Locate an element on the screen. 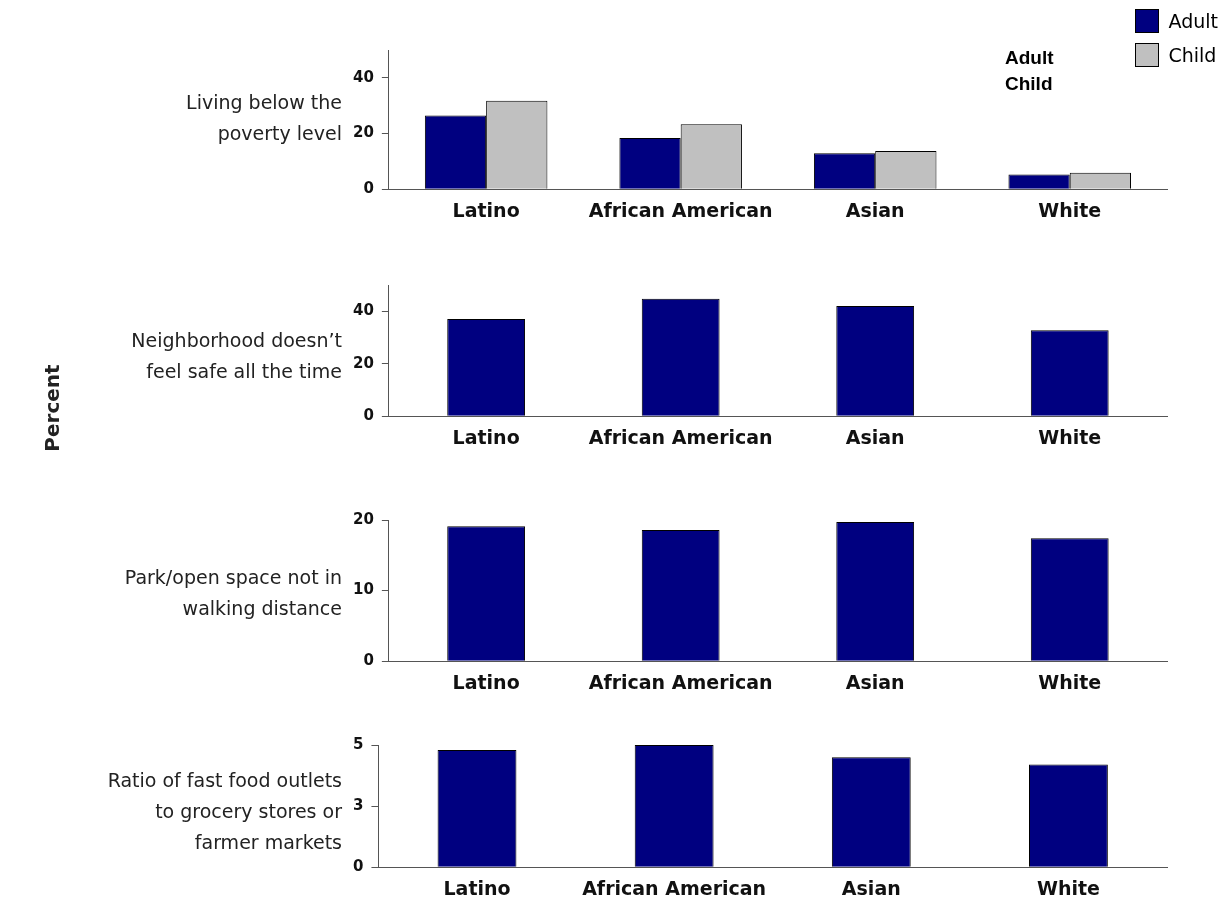 The image size is (1222, 904). legend-label: Child is located at coordinates (1192, 55).